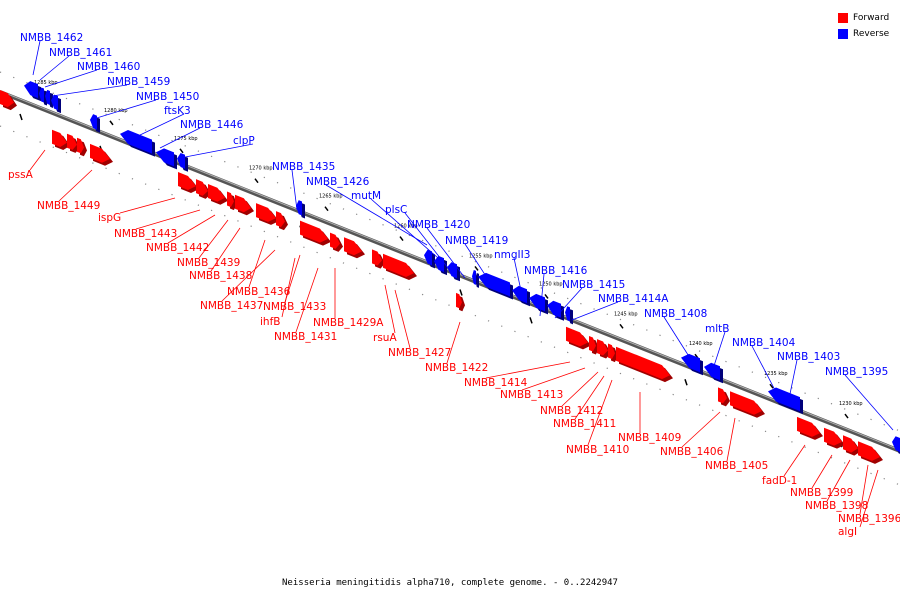 The height and width of the screenshot is (600, 900). Describe the element at coordinates (593, 285) in the screenshot. I see `gene-label-reverse: NMBB_1415` at that location.